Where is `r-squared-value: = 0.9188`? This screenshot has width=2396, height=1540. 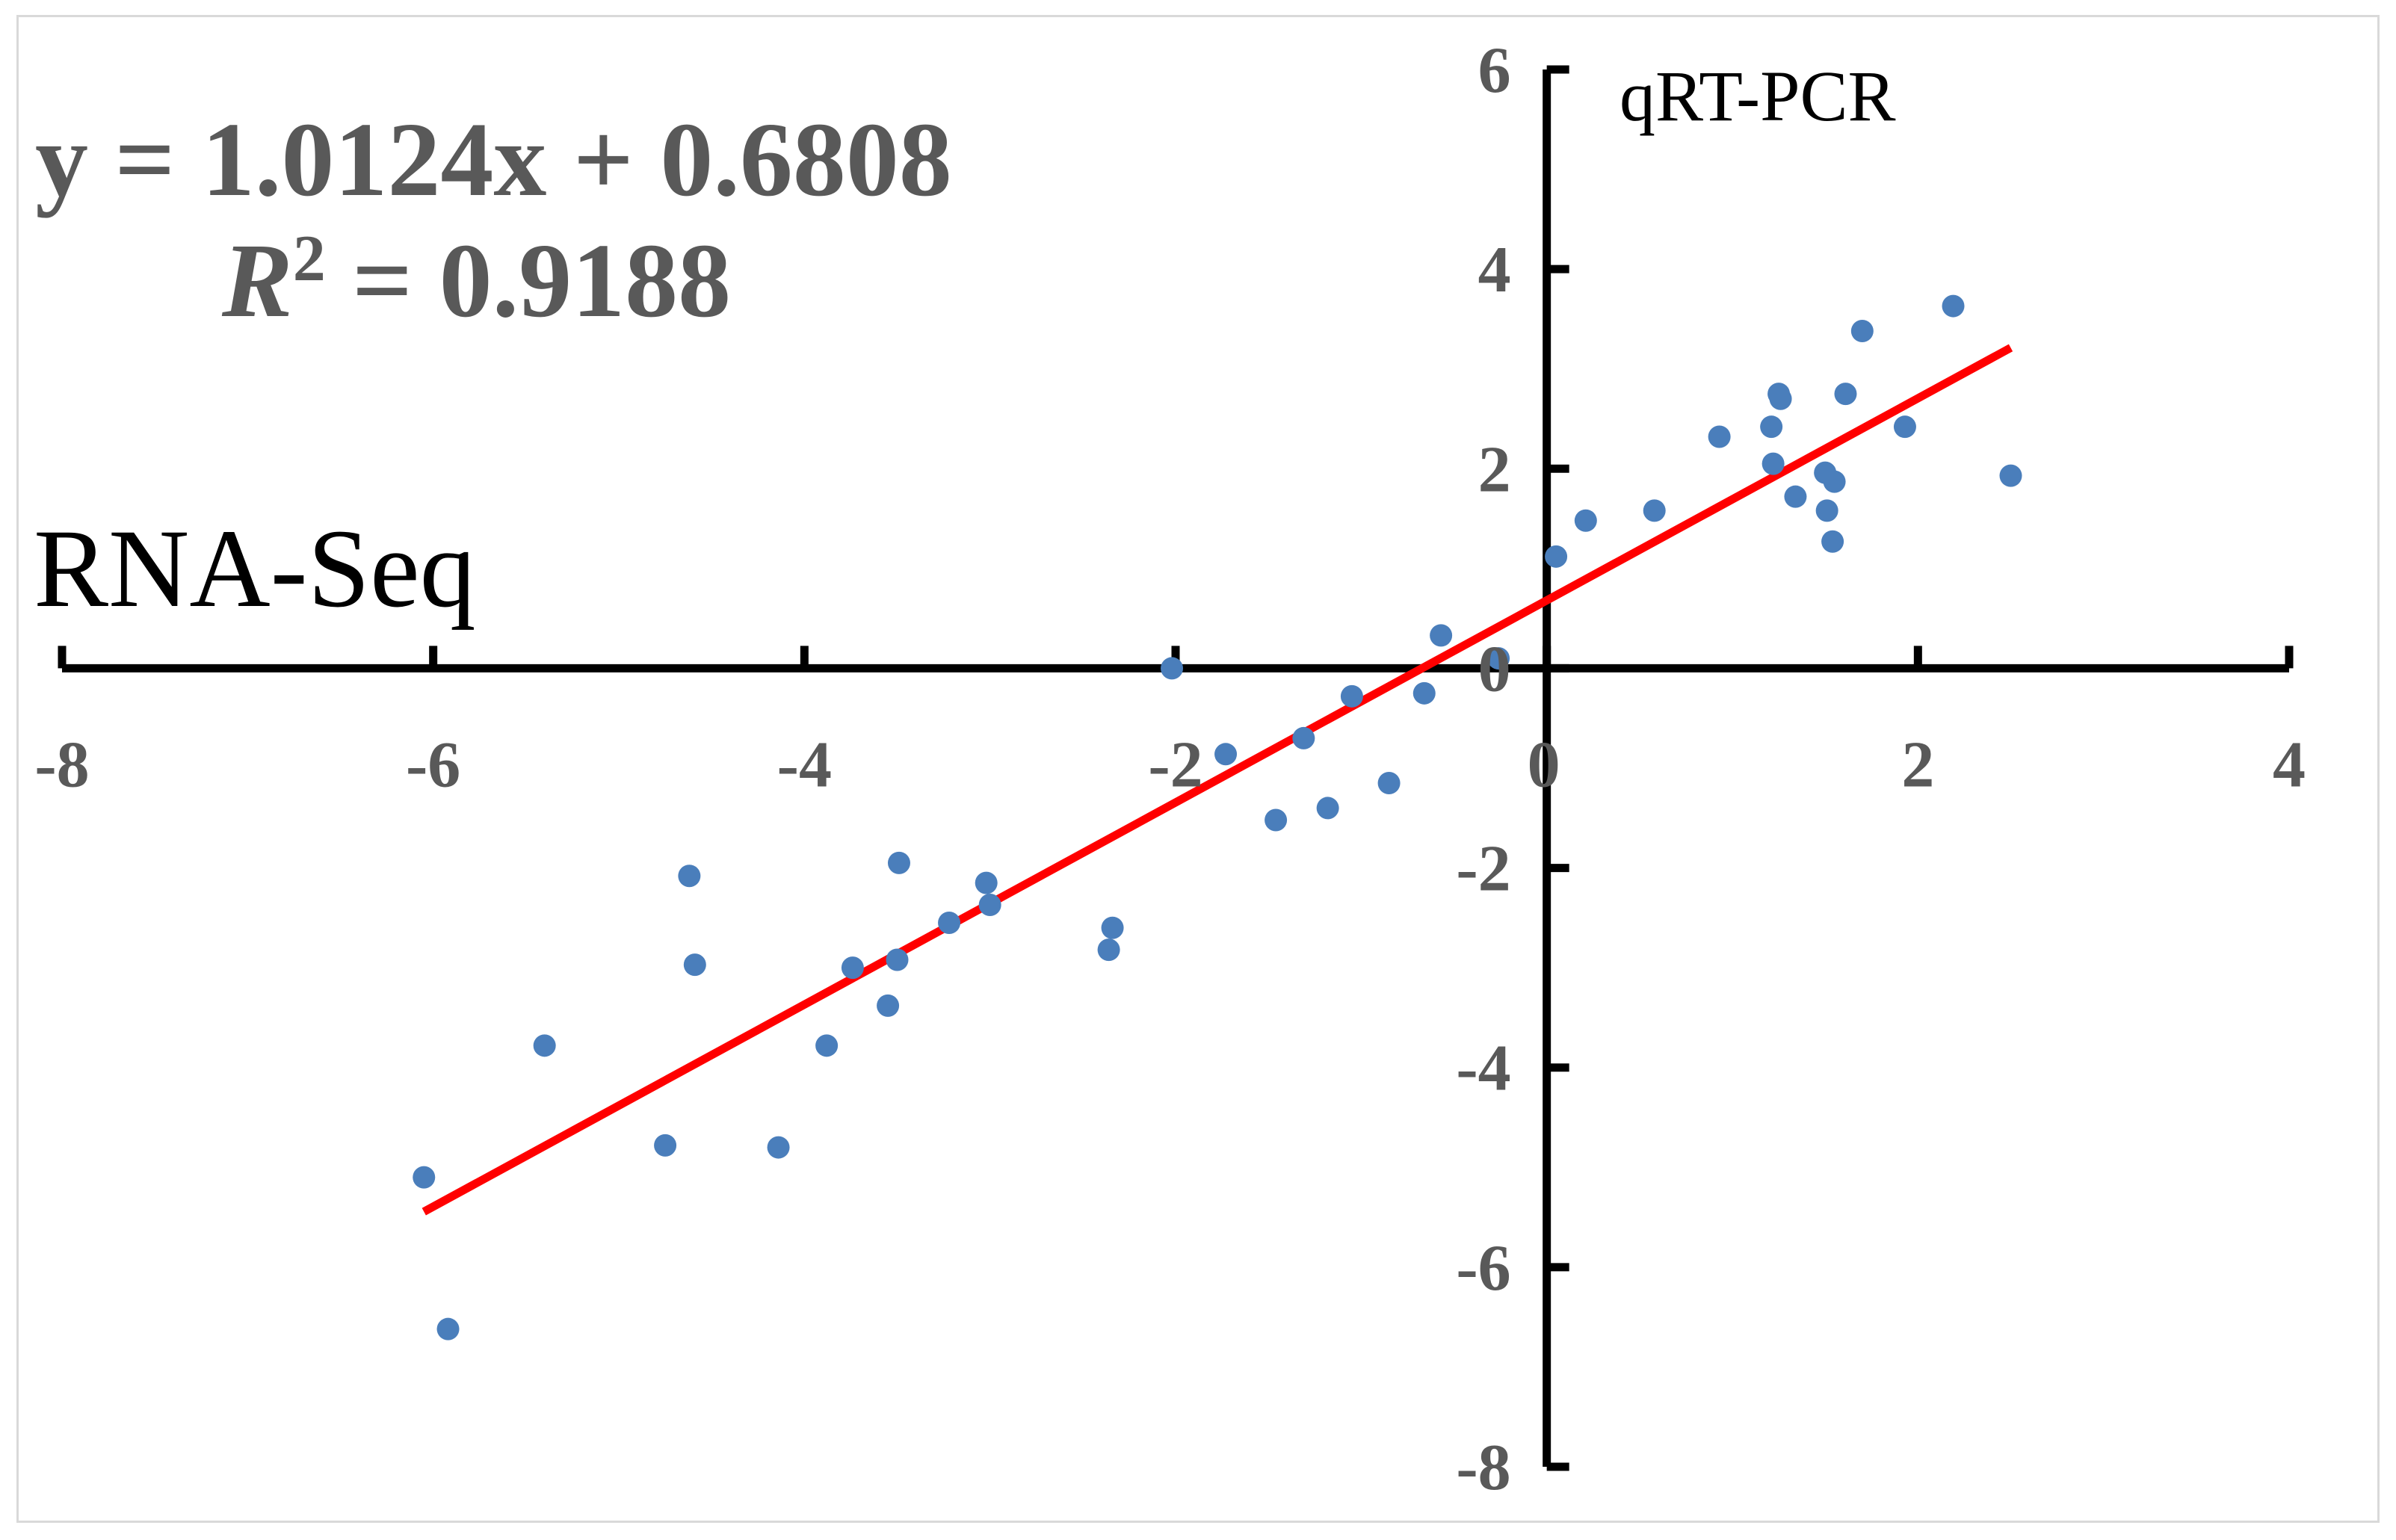
r-squared-value: = 0.9188 is located at coordinates (528, 280).